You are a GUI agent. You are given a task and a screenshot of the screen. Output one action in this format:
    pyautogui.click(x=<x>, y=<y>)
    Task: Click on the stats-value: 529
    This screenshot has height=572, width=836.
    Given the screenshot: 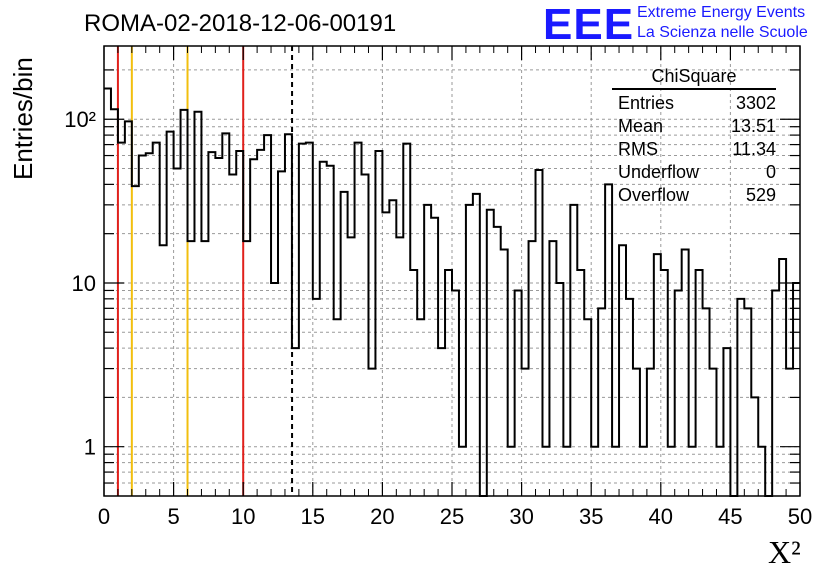 What is the action you would take?
    pyautogui.click(x=760, y=195)
    